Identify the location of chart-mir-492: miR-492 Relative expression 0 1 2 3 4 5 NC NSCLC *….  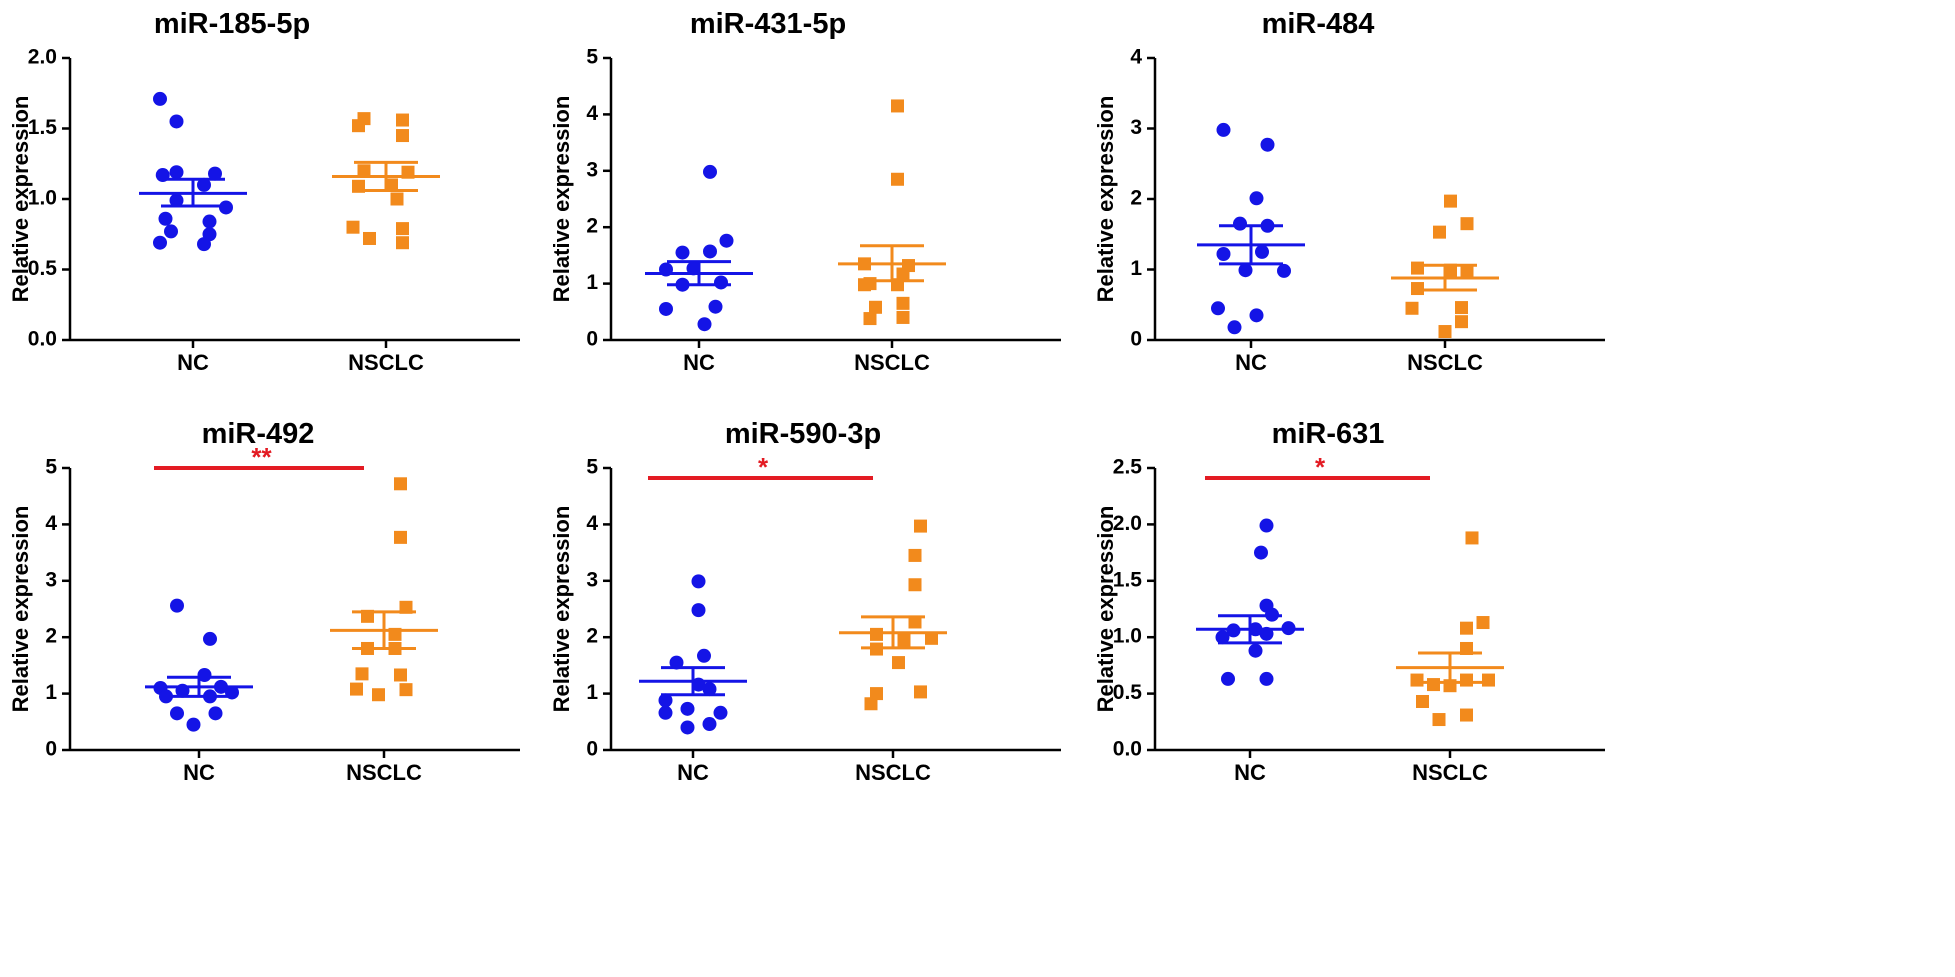
(264, 601).